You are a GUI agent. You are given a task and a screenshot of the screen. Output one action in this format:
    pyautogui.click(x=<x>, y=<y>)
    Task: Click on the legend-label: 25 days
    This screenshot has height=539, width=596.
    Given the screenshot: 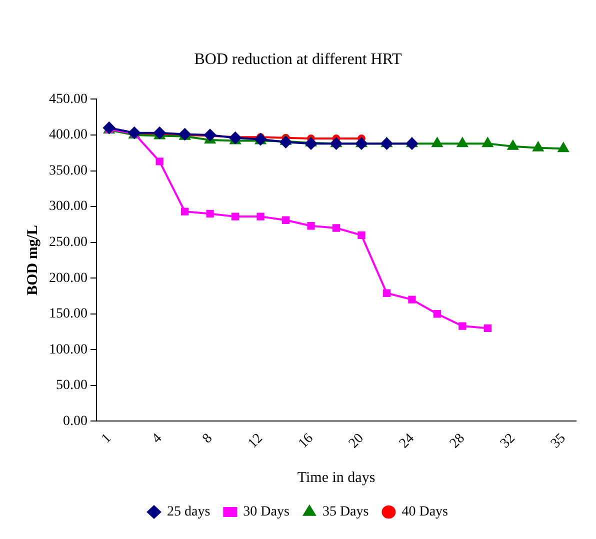 What is the action you would take?
    pyautogui.click(x=188, y=512)
    